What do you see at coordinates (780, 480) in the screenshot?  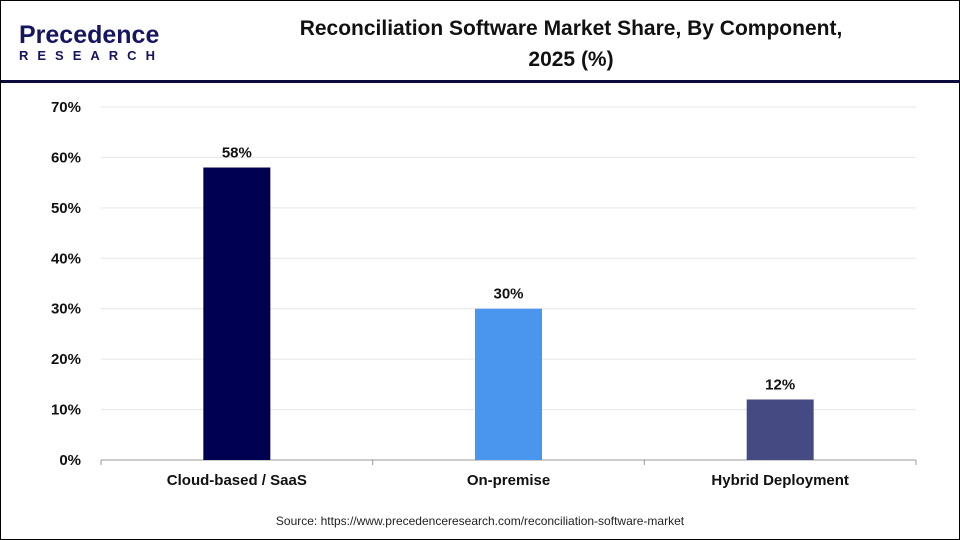 I see `x-tick-label: Hybrid Deployment` at bounding box center [780, 480].